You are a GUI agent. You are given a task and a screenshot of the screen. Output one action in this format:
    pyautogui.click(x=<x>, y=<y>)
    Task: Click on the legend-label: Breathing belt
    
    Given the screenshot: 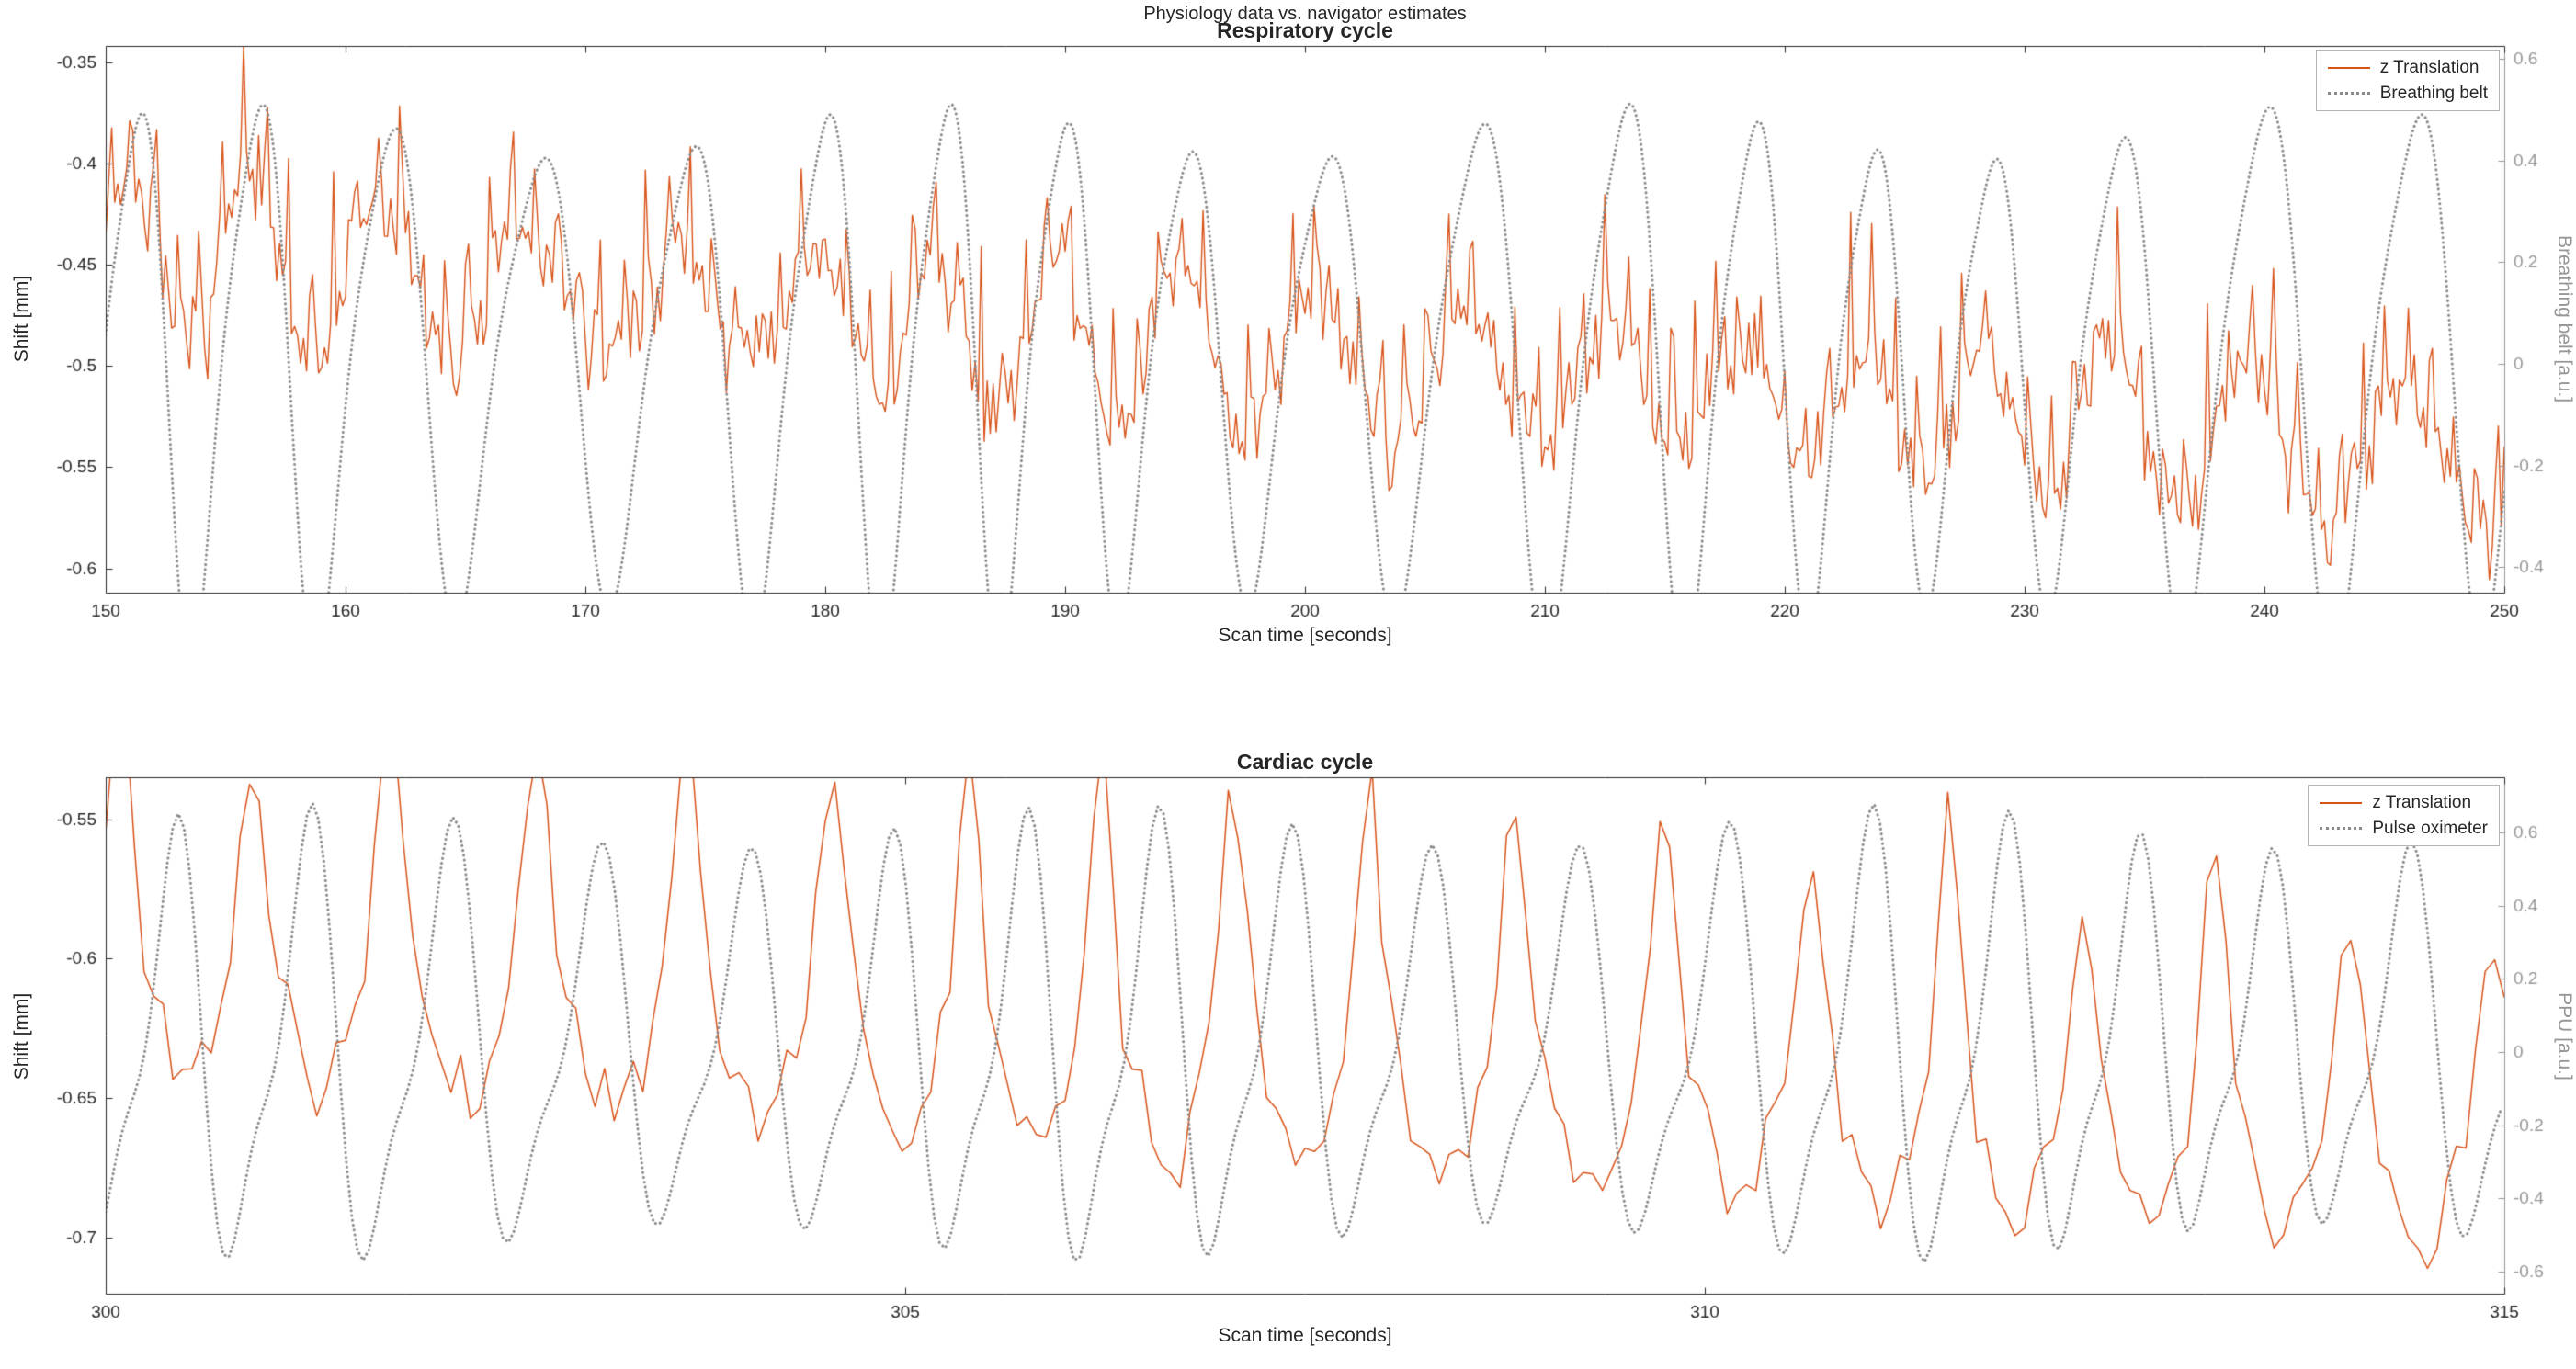 What is the action you would take?
    pyautogui.click(x=2434, y=93)
    